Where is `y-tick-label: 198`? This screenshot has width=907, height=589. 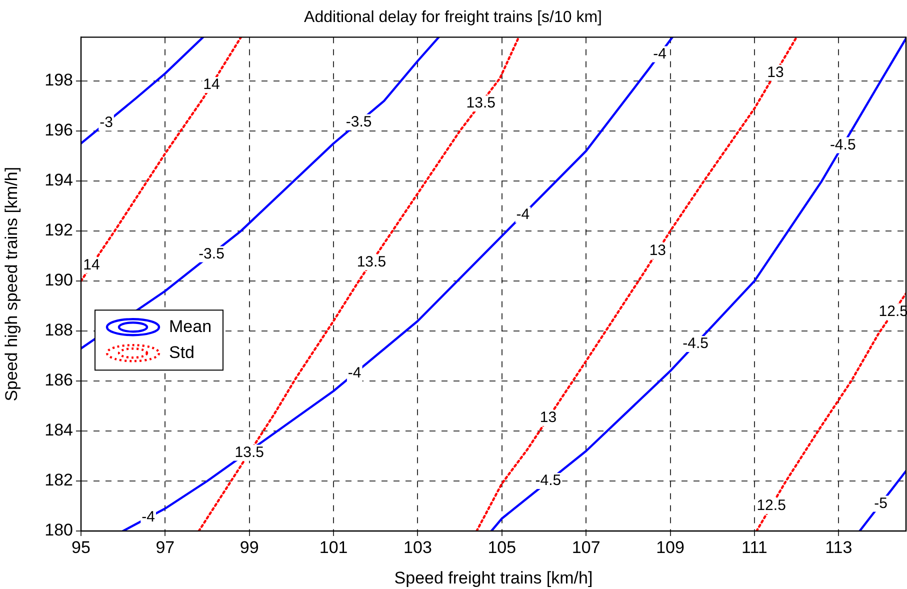
y-tick-label: 198 is located at coordinates (58, 80).